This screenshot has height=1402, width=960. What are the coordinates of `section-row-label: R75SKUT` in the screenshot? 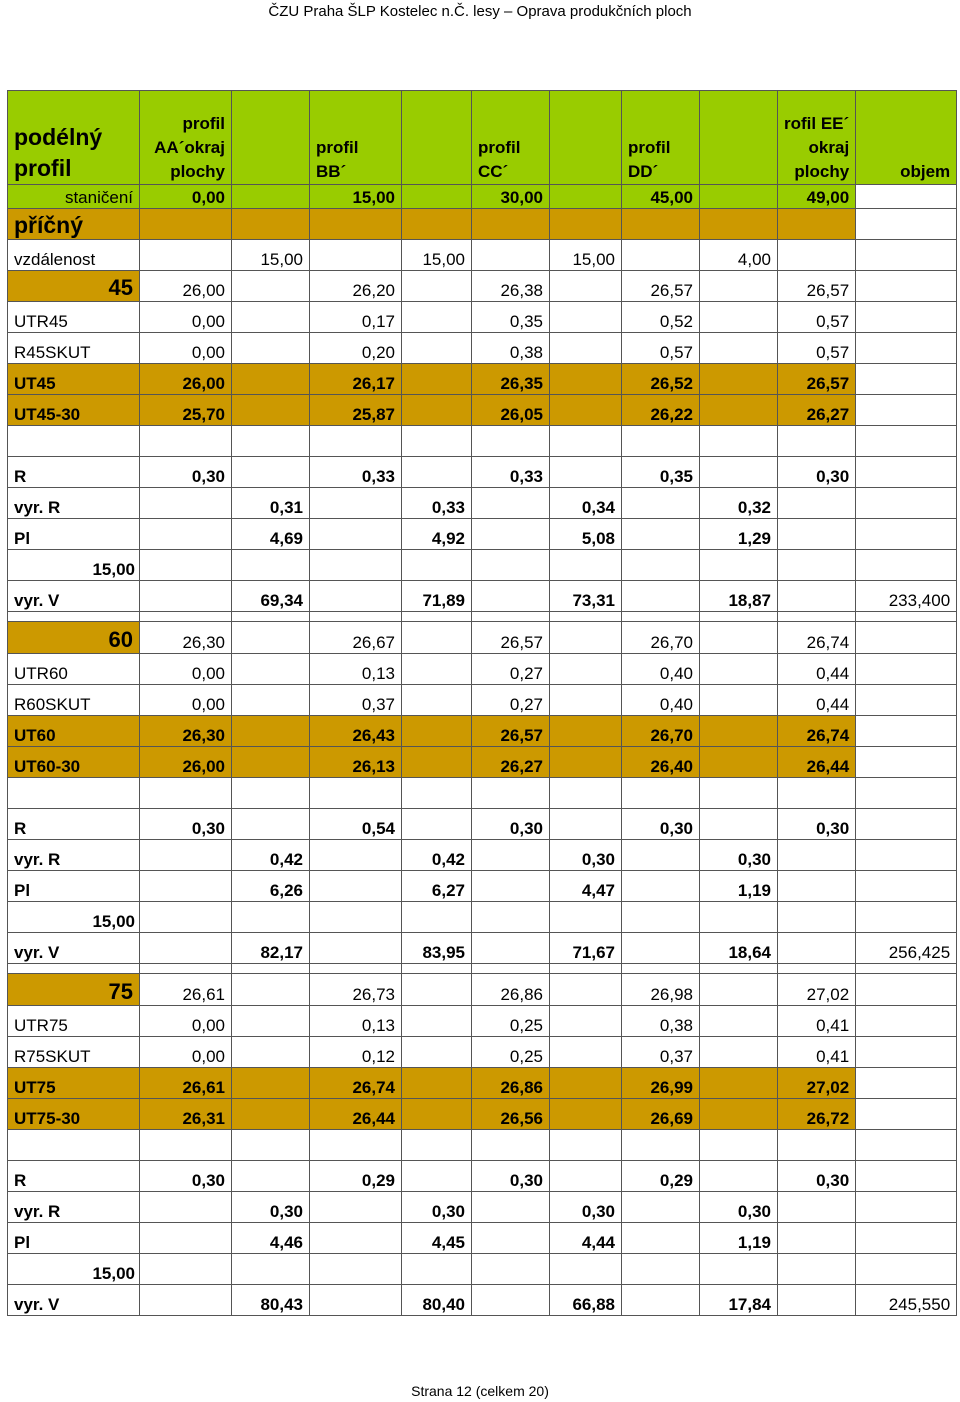 It's located at (73, 1052).